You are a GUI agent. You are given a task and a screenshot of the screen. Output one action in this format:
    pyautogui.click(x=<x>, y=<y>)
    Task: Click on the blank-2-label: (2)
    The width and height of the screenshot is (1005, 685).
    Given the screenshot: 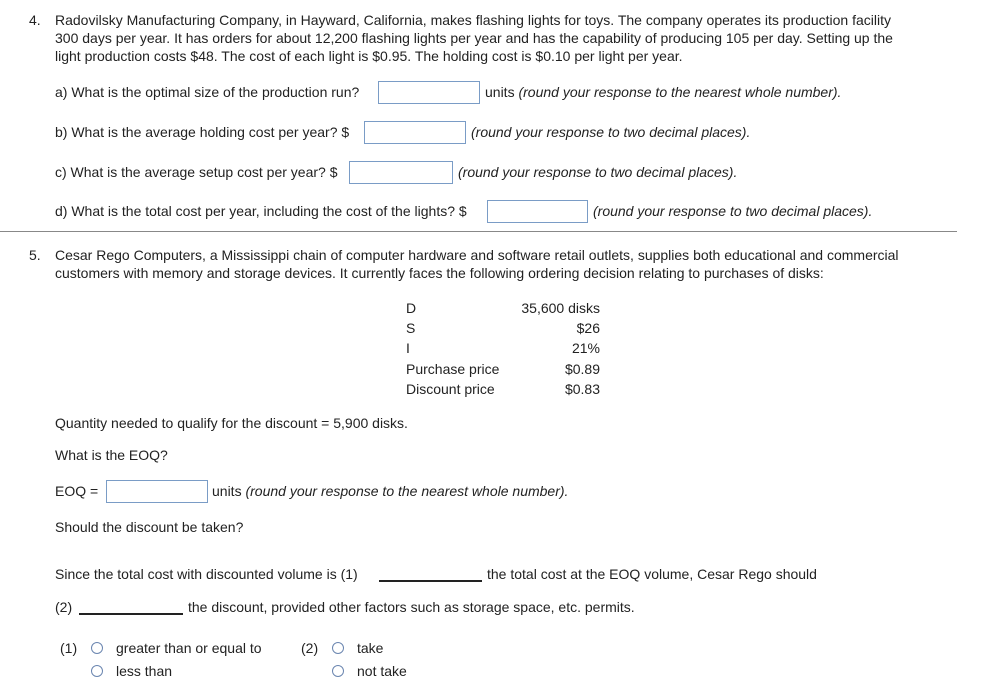 What is the action you would take?
    pyautogui.click(x=64, y=607)
    